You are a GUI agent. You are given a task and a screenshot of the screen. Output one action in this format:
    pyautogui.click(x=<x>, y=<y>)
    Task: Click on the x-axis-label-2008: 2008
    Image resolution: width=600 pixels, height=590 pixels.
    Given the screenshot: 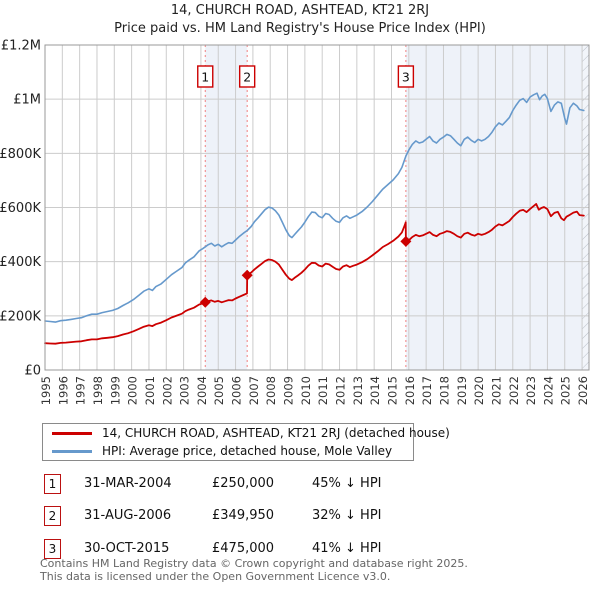 What is the action you would take?
    pyautogui.click(x=271, y=390)
    